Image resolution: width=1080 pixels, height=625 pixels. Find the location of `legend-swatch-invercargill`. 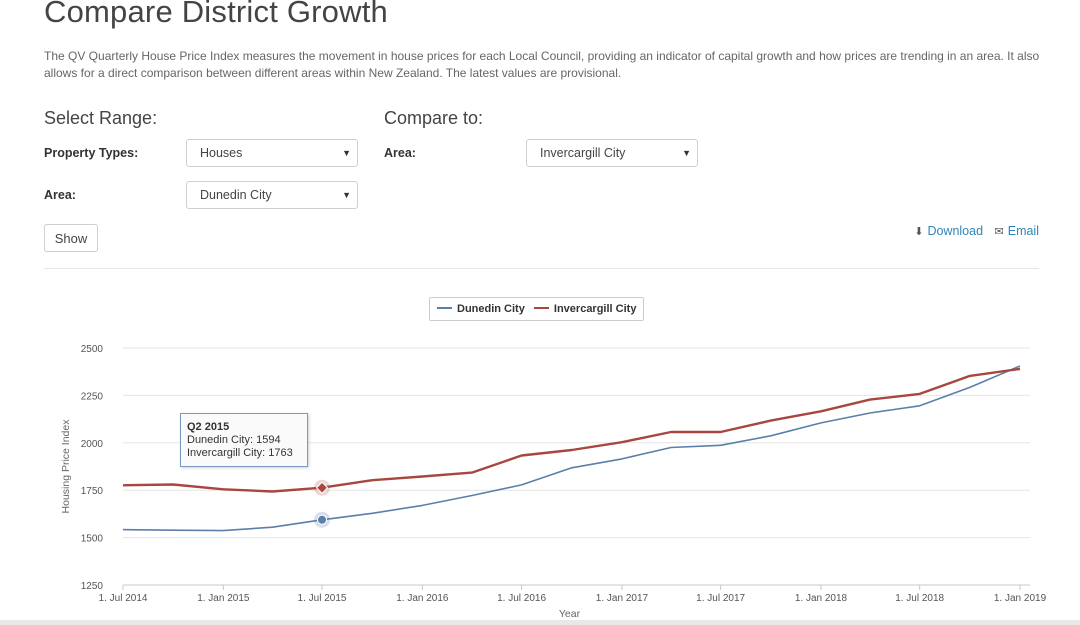

legend-swatch-invercargill is located at coordinates (541, 308).